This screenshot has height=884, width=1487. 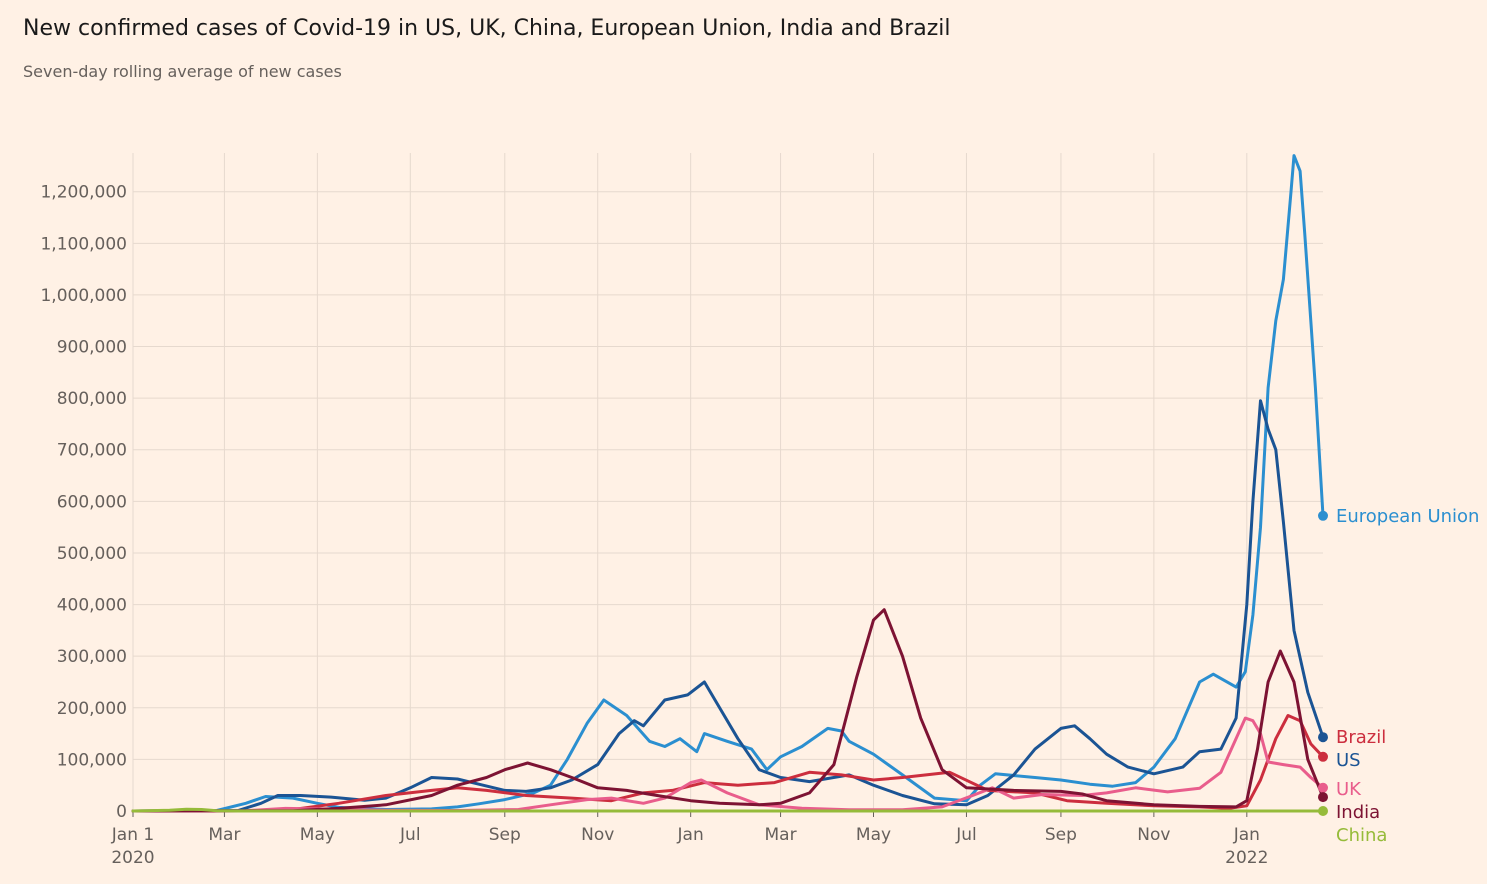 What do you see at coordinates (92, 451) in the screenshot?
I see `y-tick-label: 700,000` at bounding box center [92, 451].